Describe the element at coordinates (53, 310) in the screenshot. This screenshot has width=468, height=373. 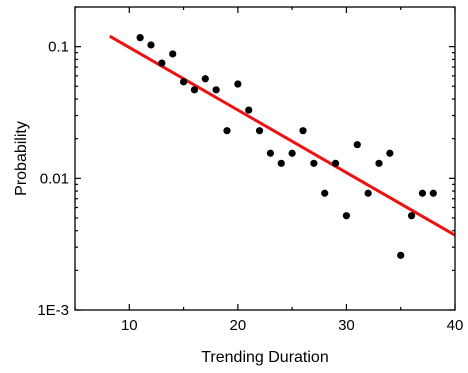
I see `y-tick-label: 1E-3` at that location.